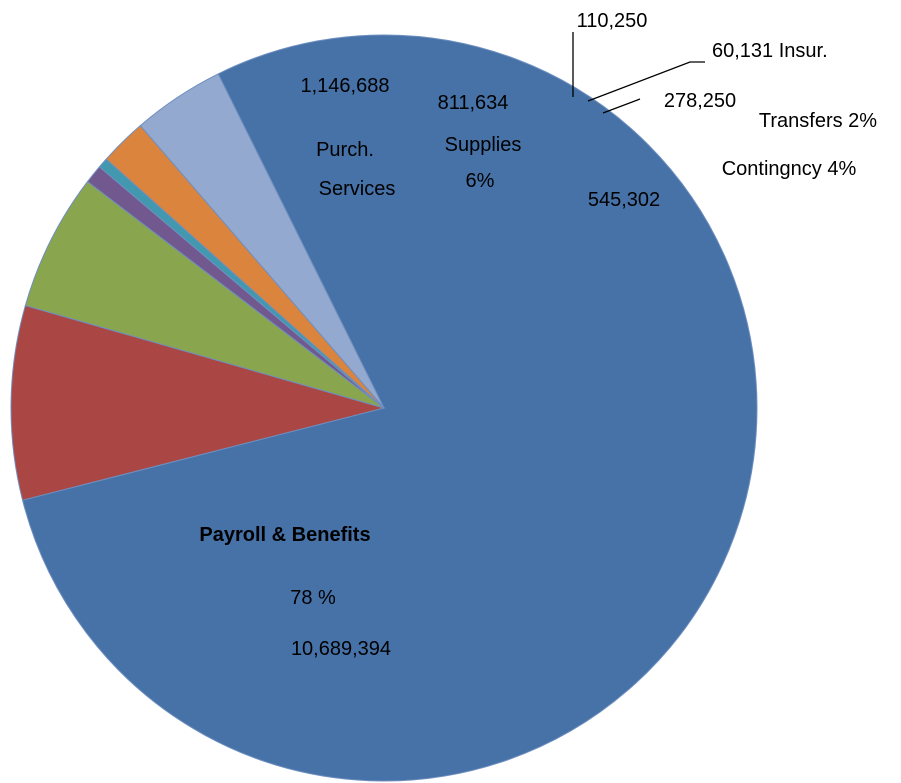  What do you see at coordinates (621, 106) in the screenshot?
I see `leader-line-transfers` at bounding box center [621, 106].